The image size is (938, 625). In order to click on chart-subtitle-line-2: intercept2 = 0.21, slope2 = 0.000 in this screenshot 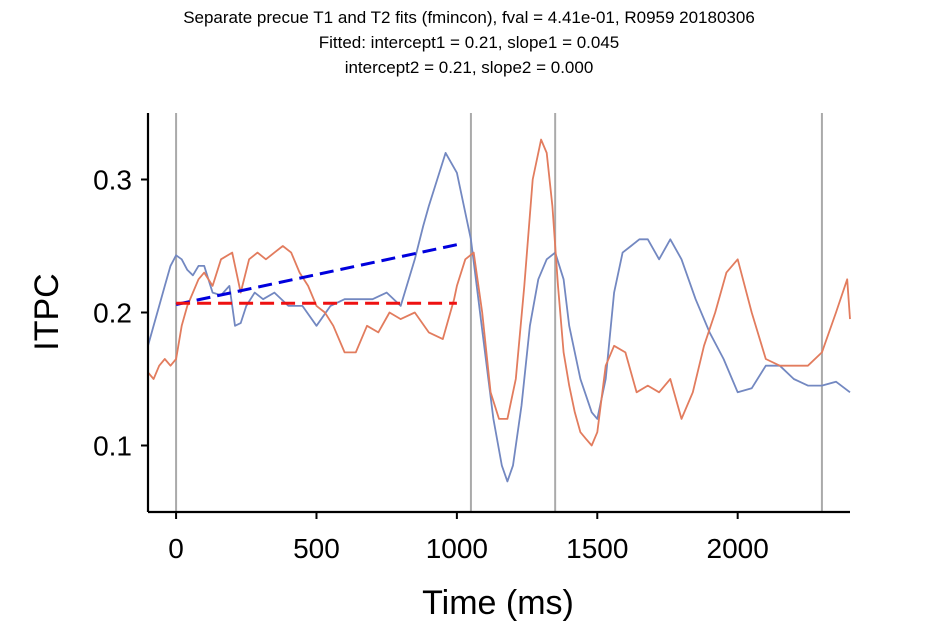, I will do `click(469, 67)`.